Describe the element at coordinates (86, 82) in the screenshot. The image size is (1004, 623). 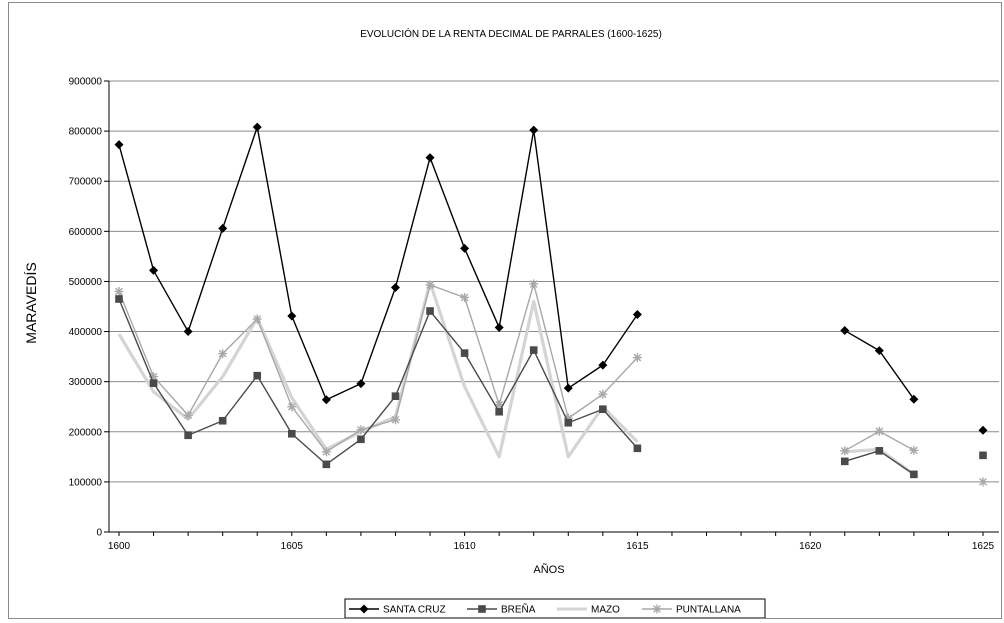
I see `y-tick-900000: 900000` at that location.